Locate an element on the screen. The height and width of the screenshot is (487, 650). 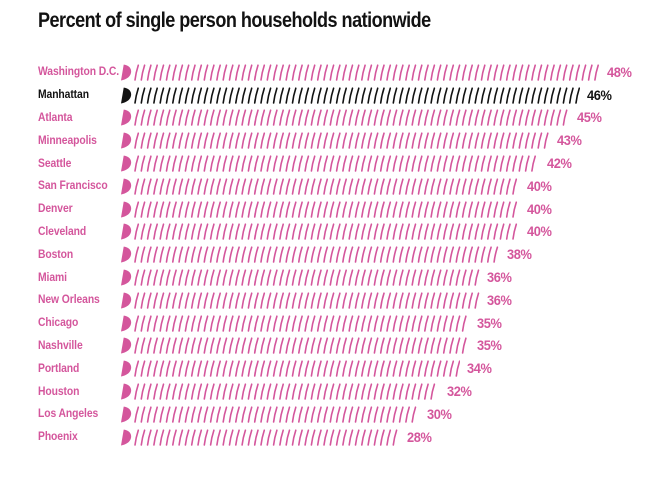
bar-cap-glyph is located at coordinates (126, 391).